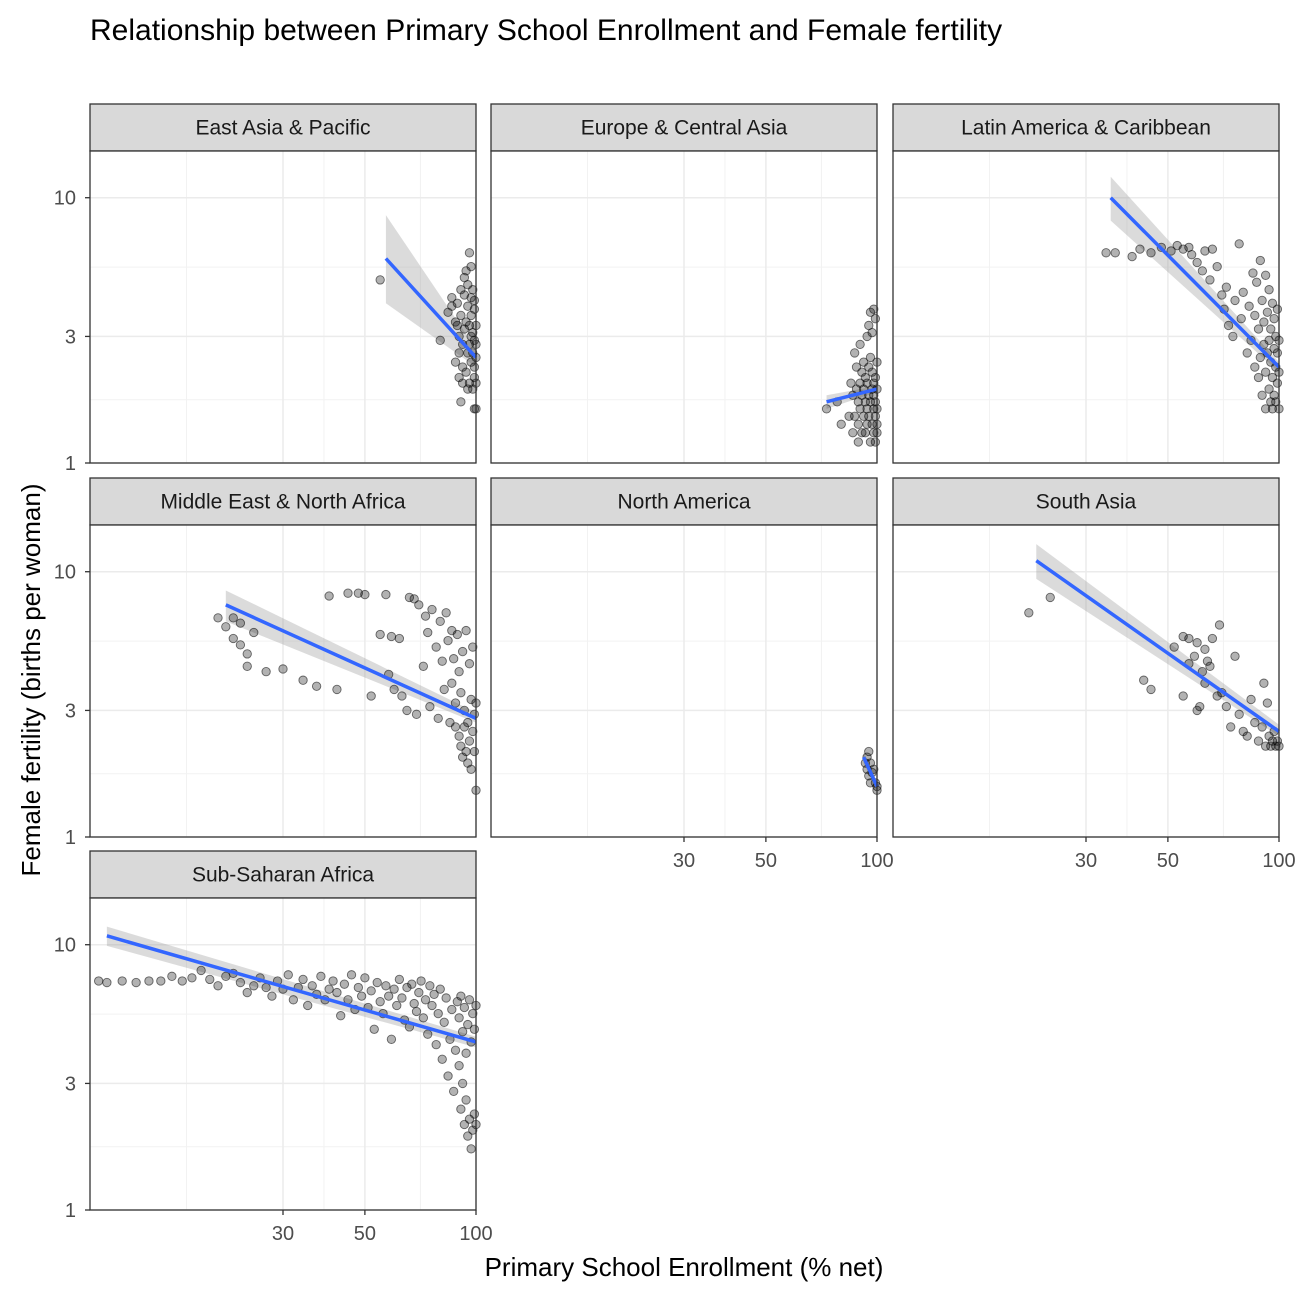 The image size is (1296, 1296). Describe the element at coordinates (683, 502) in the screenshot. I see `facet-strip-label: North America` at that location.